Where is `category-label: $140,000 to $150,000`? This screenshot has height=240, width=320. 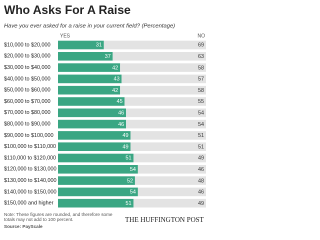 category-label: $140,000 to $150,000 is located at coordinates (30, 192).